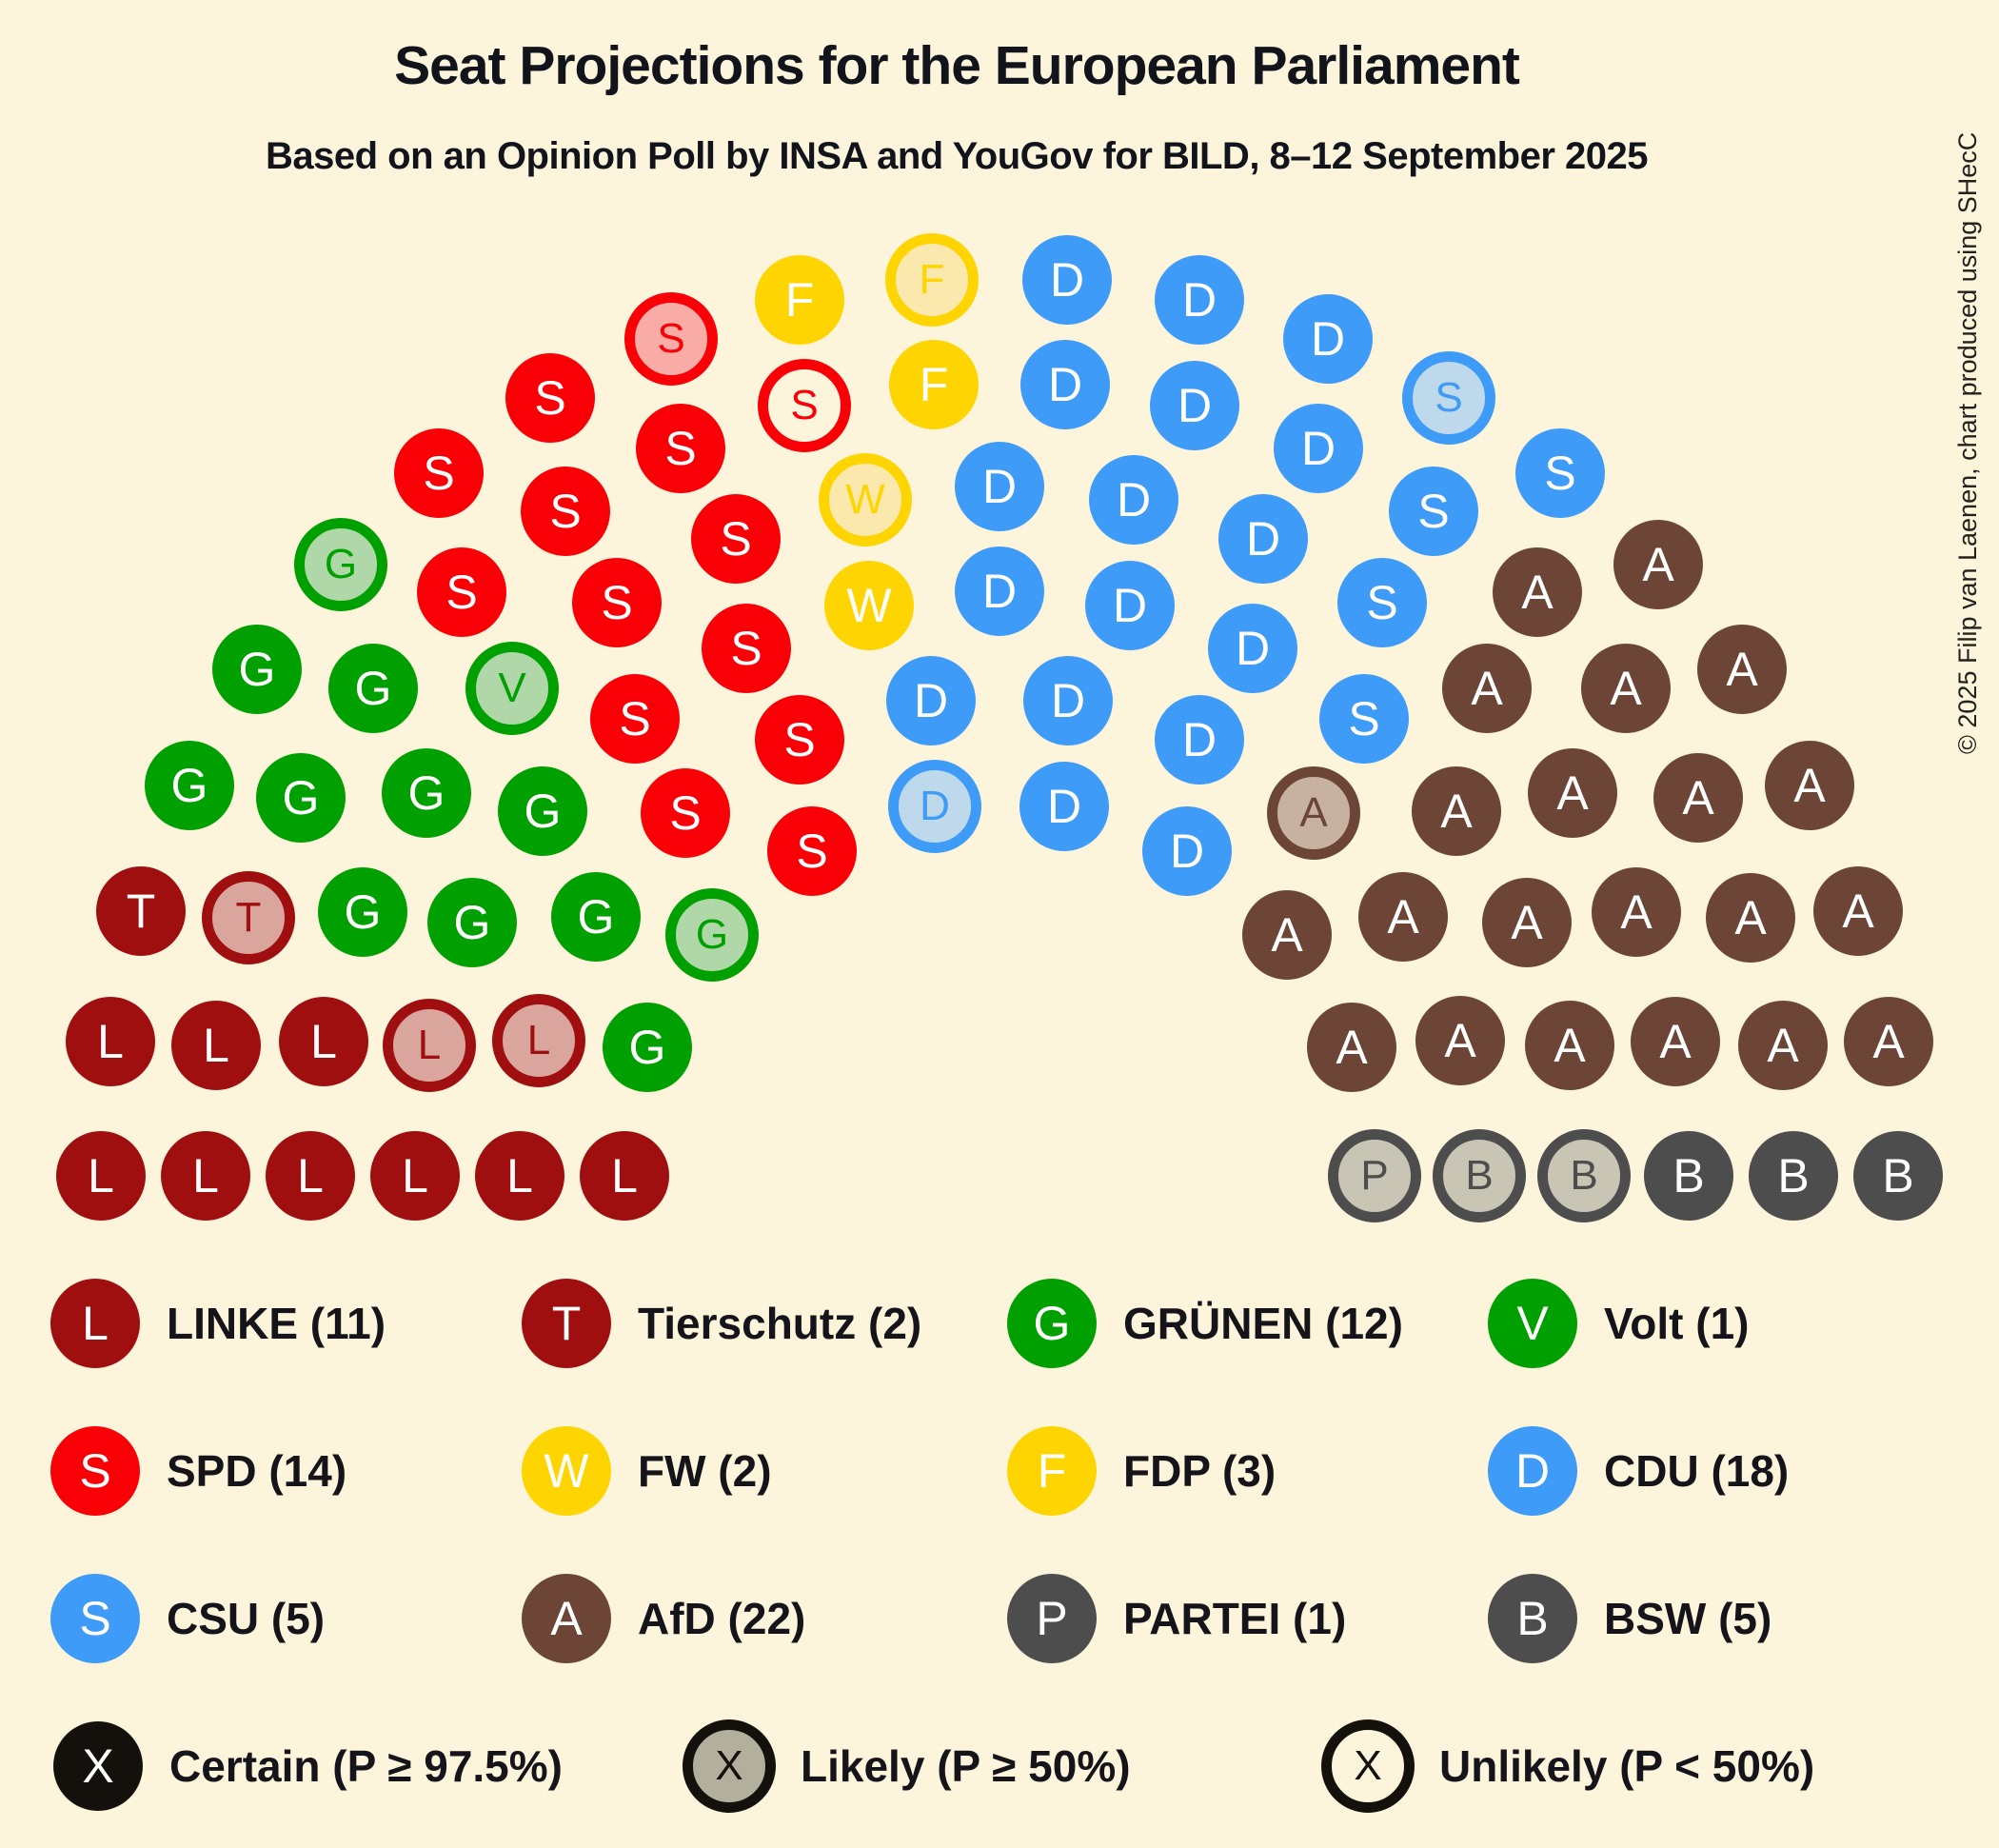 This screenshot has height=1848, width=1999. Describe the element at coordinates (1052, 1471) in the screenshot. I see `seat-letter: F` at that location.